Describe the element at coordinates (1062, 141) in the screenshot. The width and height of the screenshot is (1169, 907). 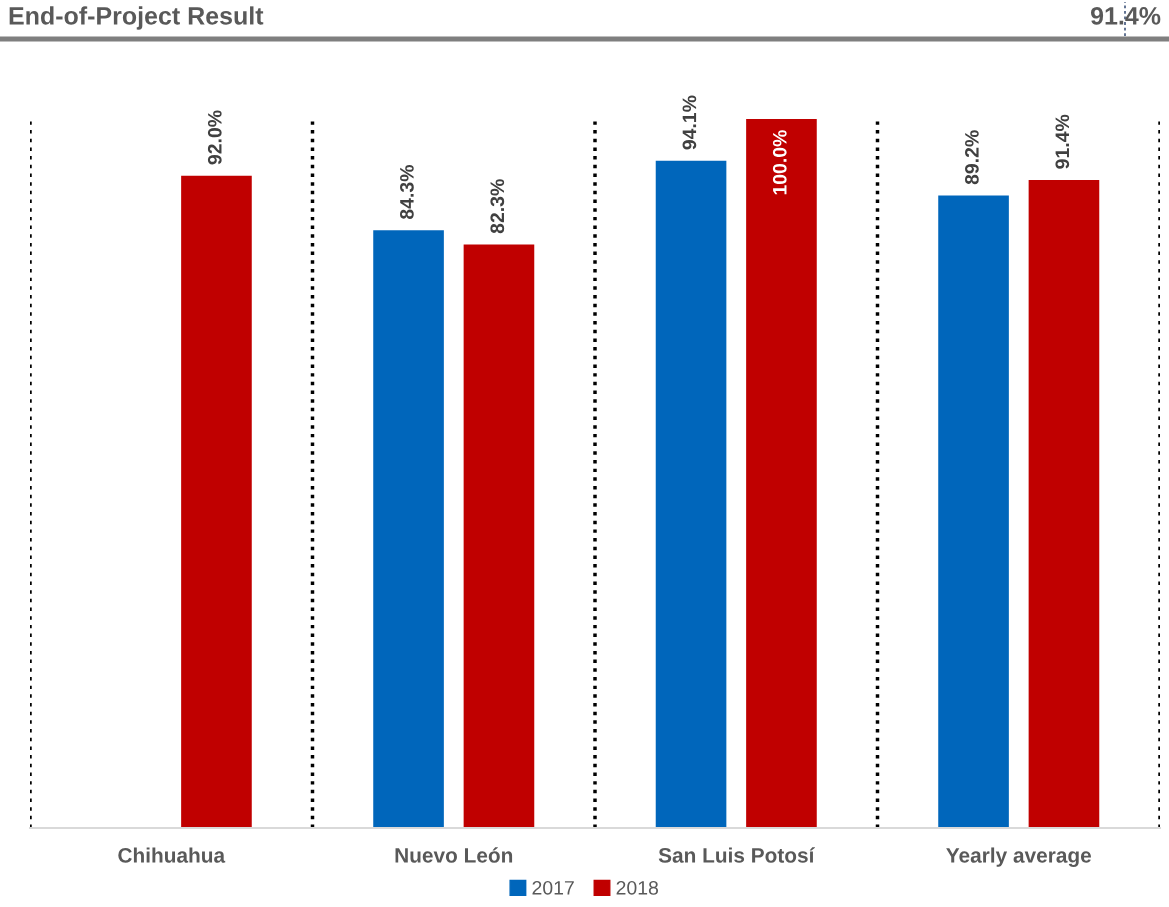
I see `data-label: 91.4%` at that location.